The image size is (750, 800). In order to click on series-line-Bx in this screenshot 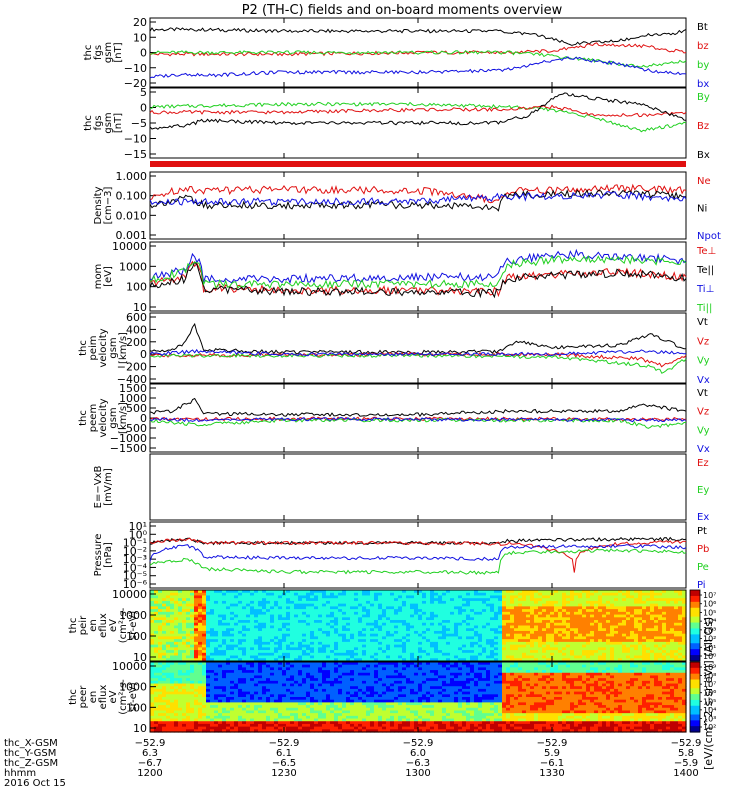, I will do `click(418, 111)`.